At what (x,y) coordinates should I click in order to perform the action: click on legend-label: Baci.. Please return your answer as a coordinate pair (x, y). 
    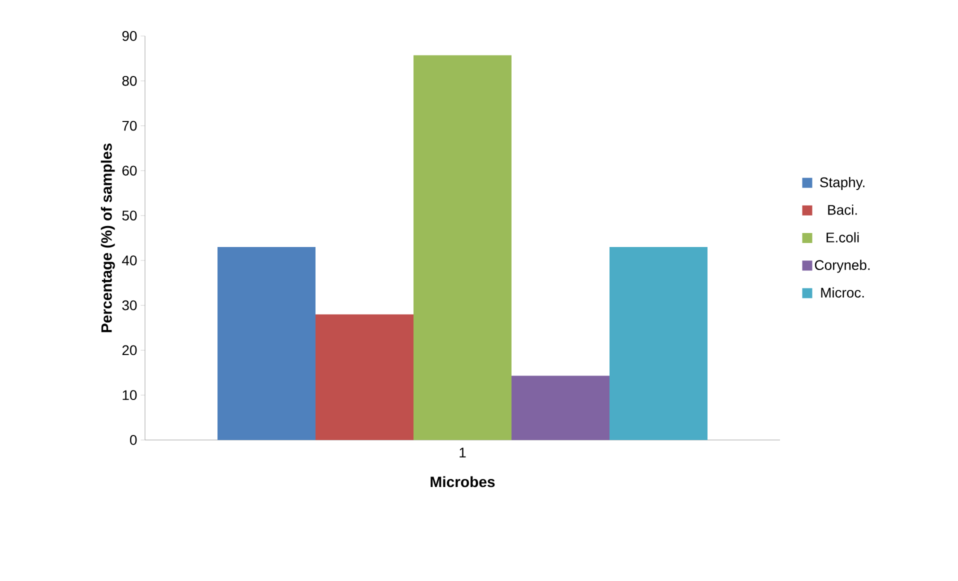
    Looking at the image, I should click on (842, 209).